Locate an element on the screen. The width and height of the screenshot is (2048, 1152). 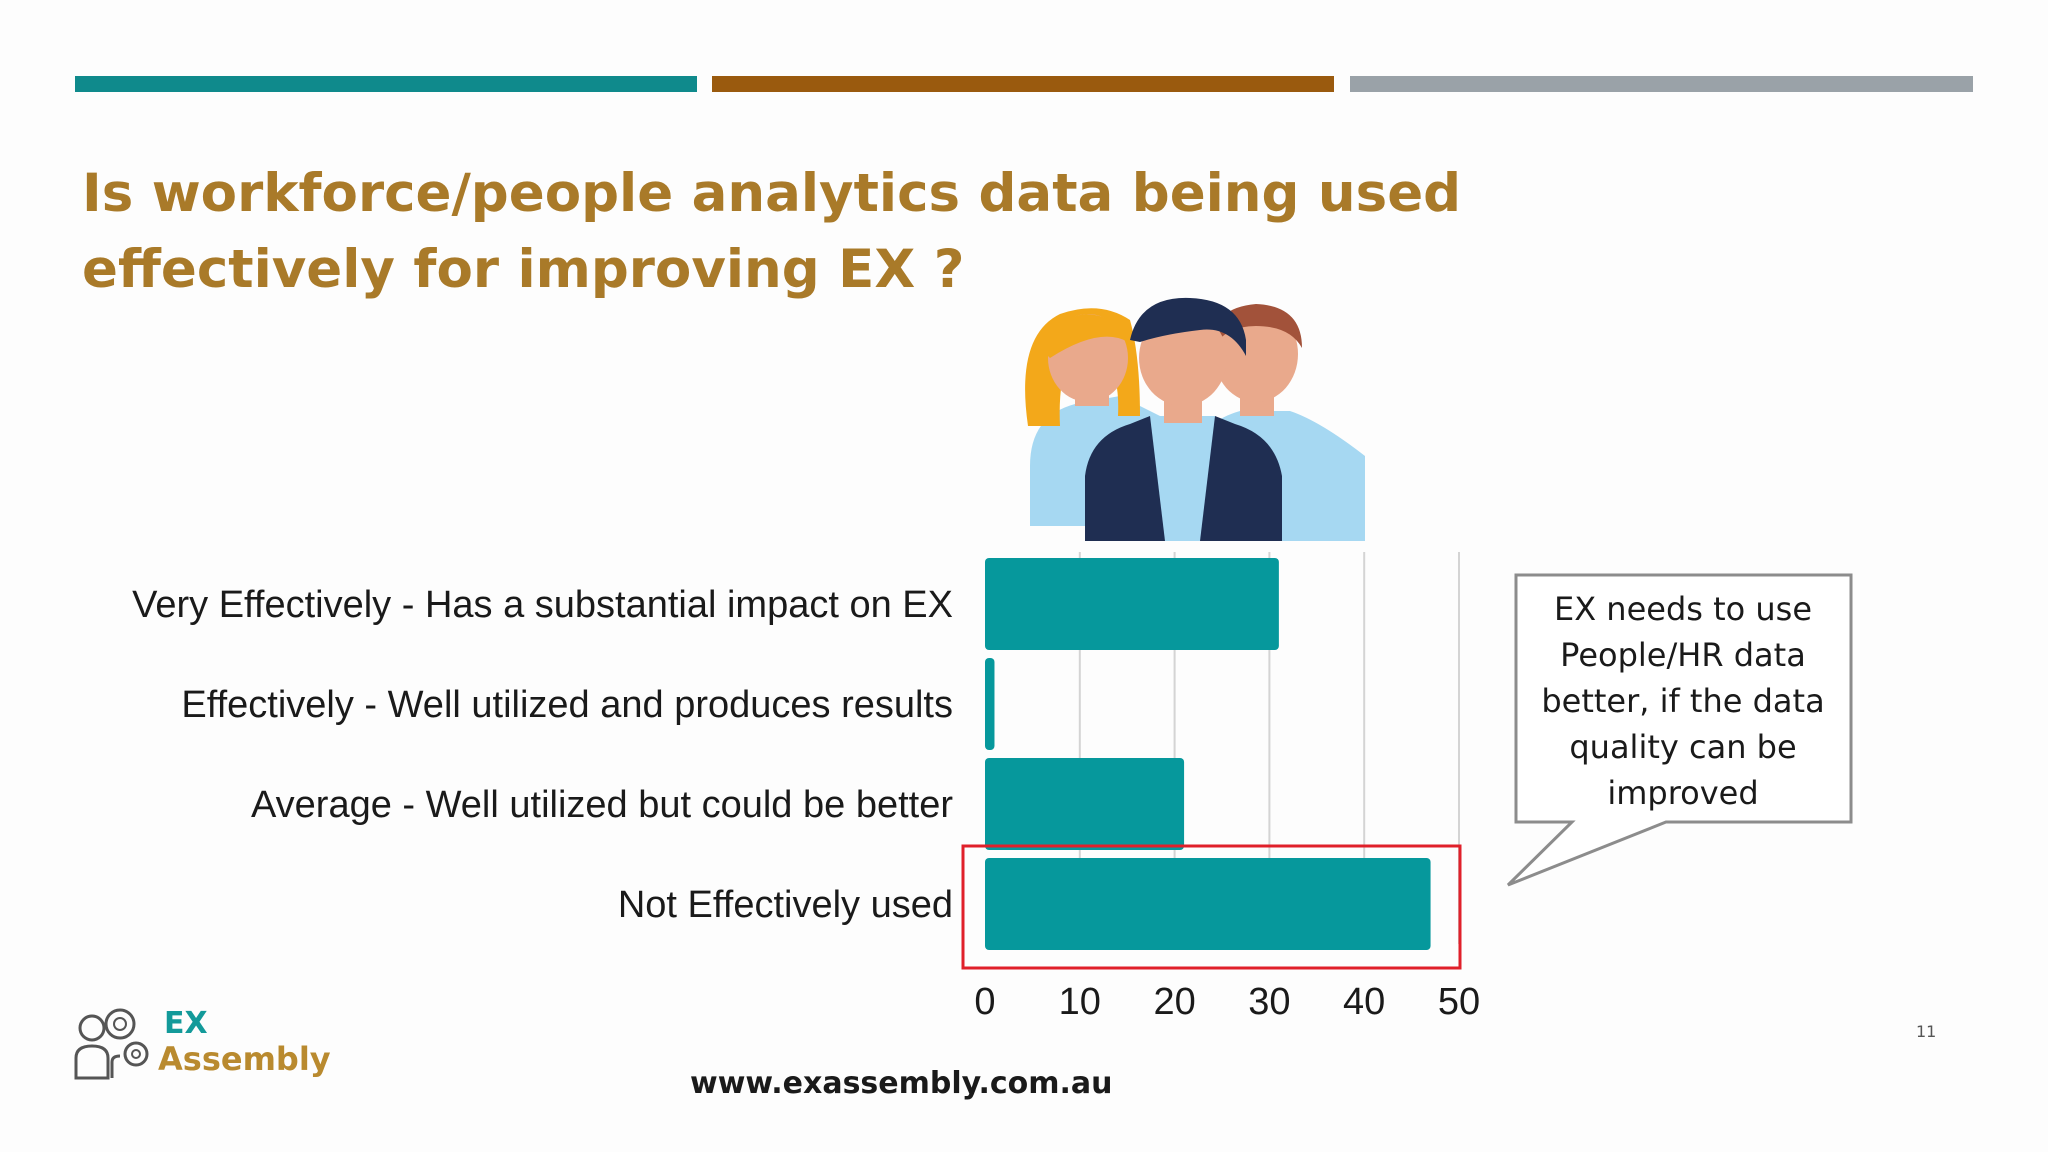
page-number: 11 is located at coordinates (1926, 1031).